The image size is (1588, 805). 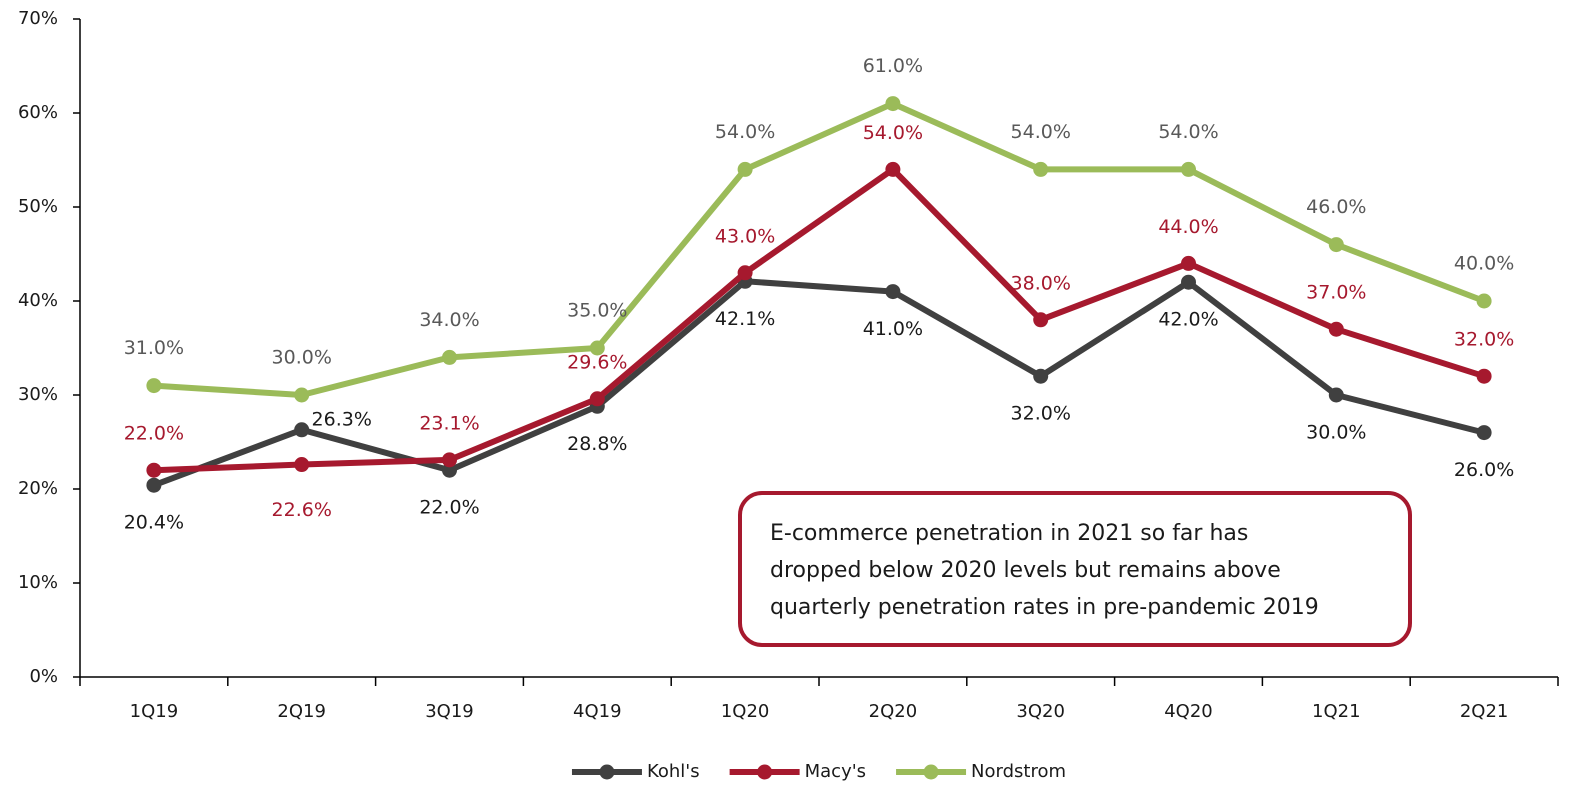 I want to click on data-label: 42.1%, so click(x=745, y=319).